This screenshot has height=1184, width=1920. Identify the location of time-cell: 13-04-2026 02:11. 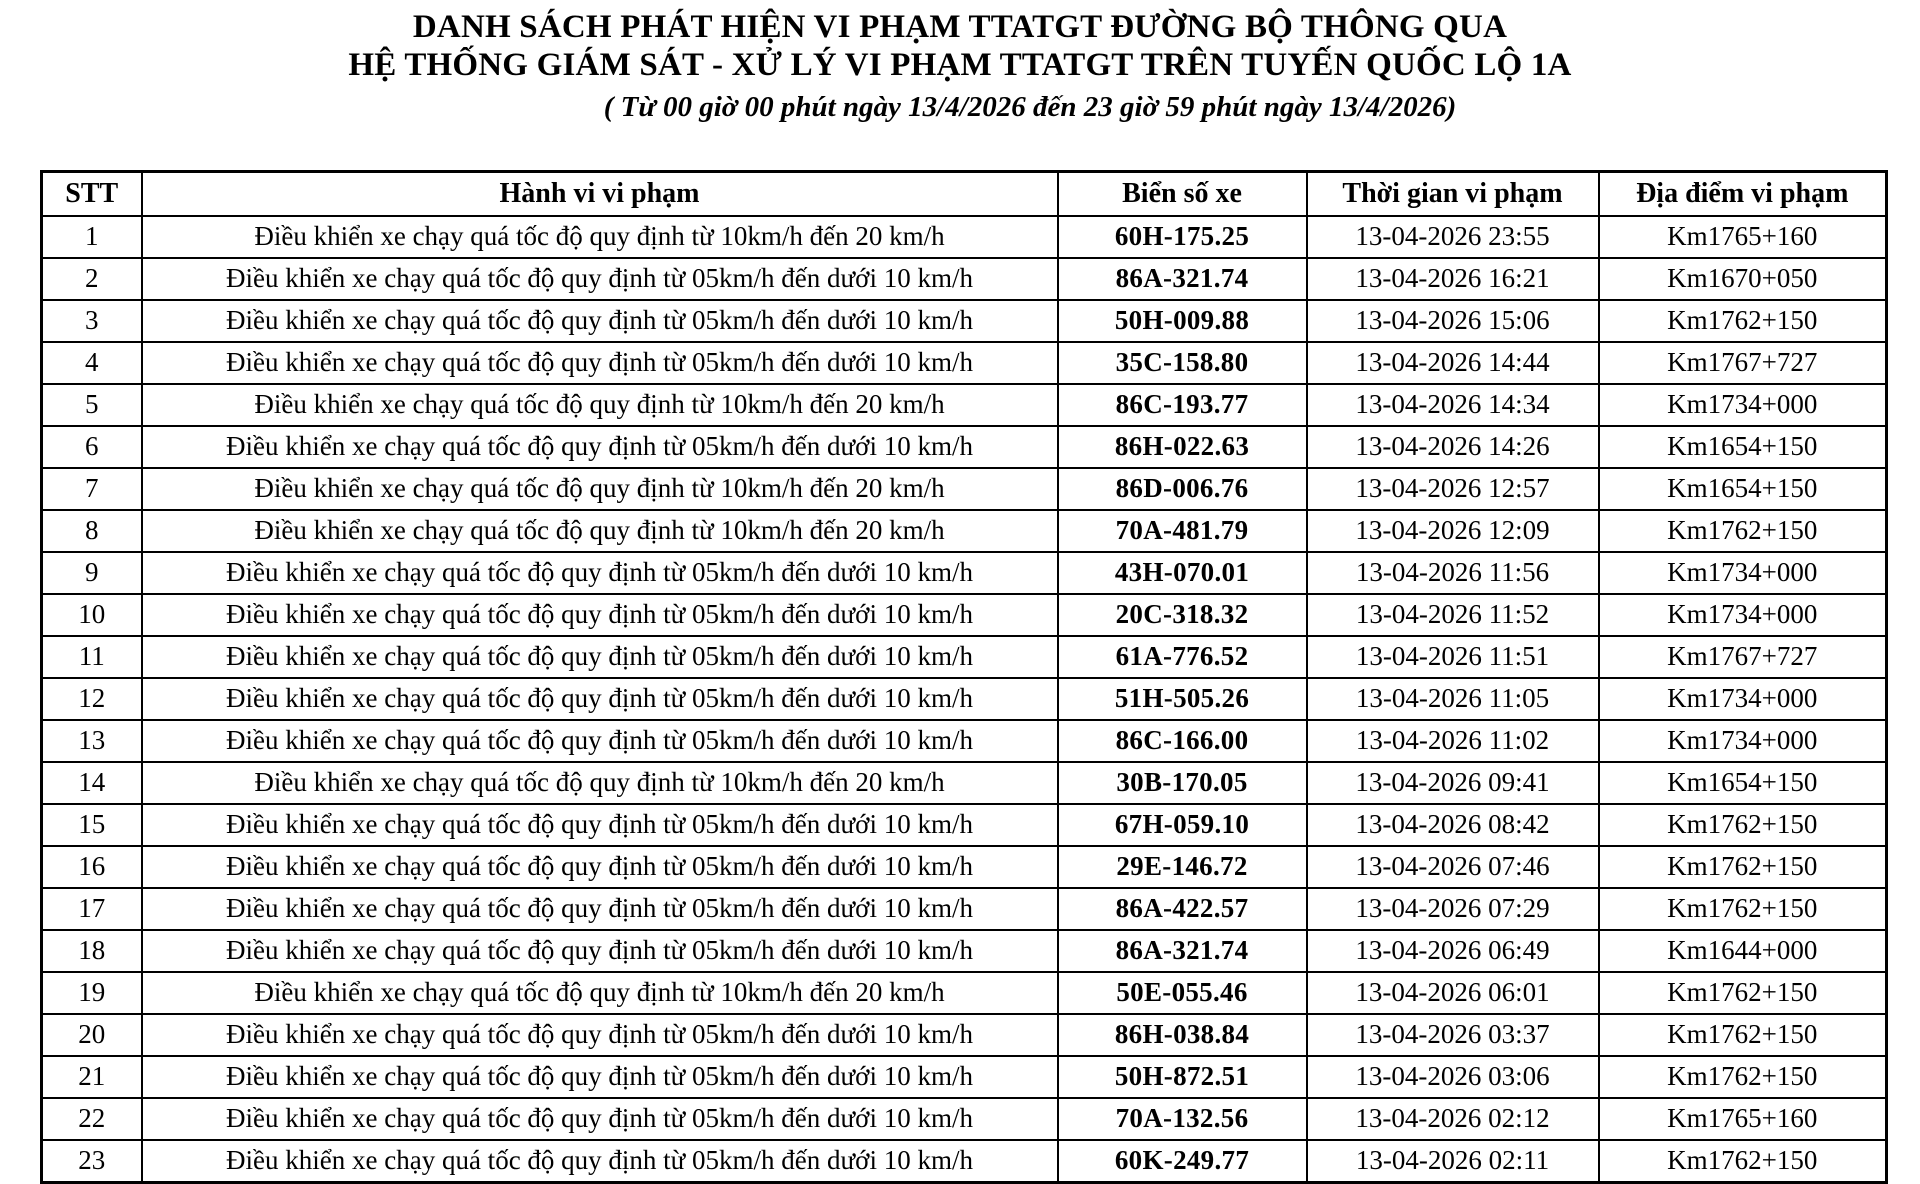
(1452, 1161).